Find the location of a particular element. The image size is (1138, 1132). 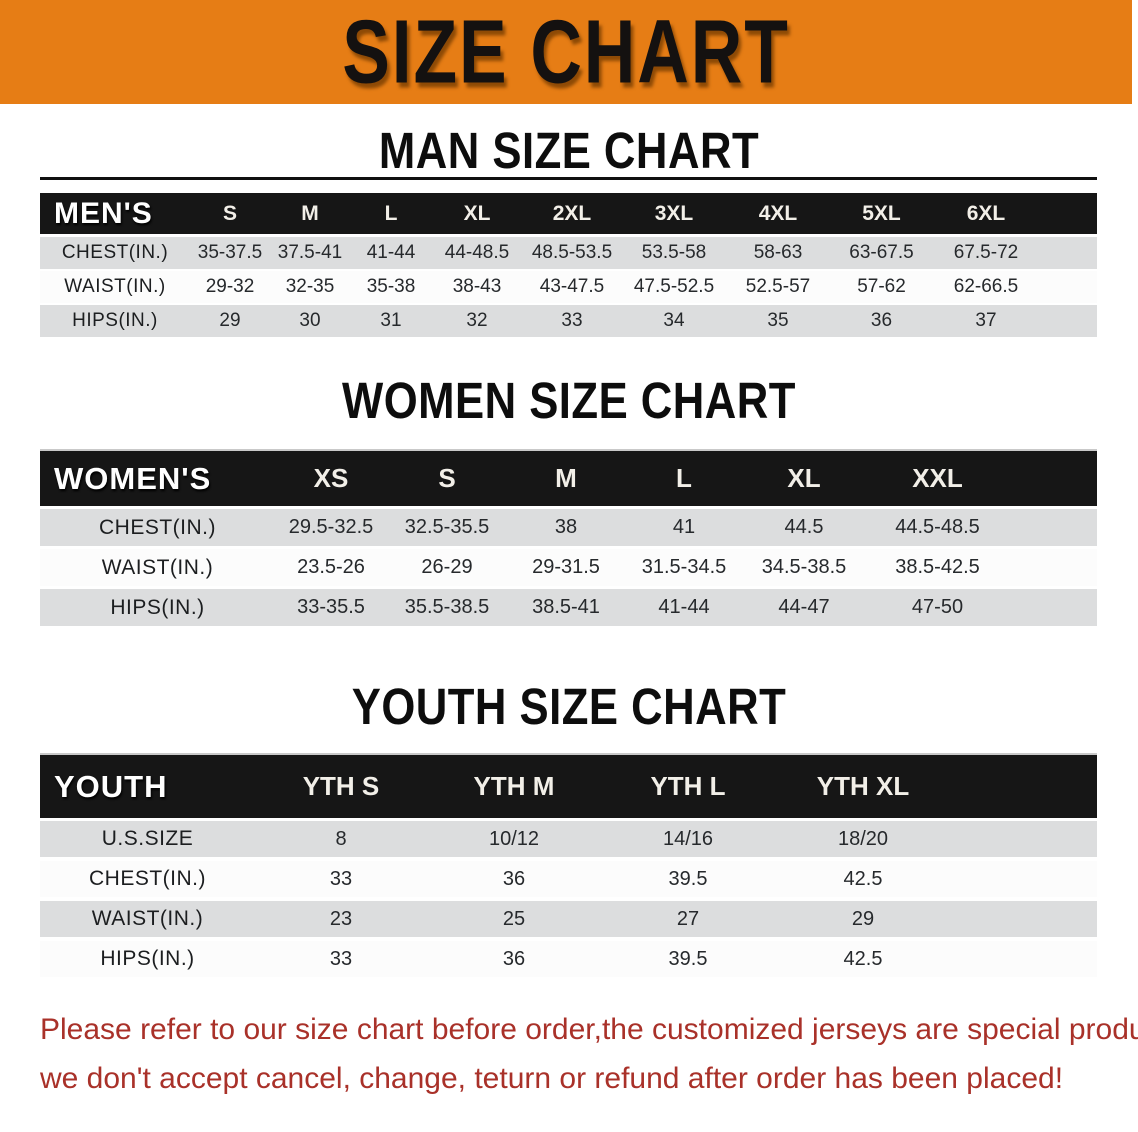

size-cell: 8 is located at coordinates (341, 841).